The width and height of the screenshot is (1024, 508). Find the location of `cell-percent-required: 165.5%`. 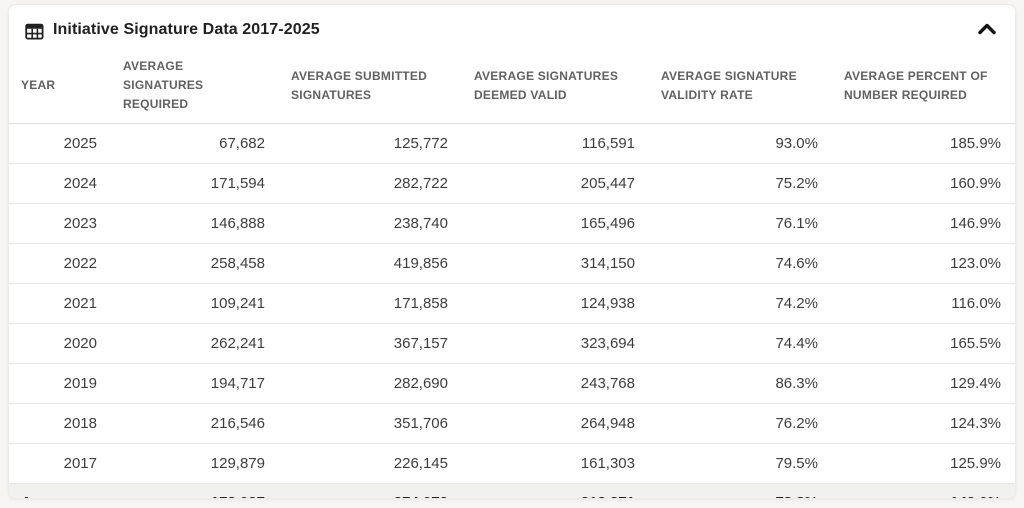

cell-percent-required: 165.5% is located at coordinates (923, 343).